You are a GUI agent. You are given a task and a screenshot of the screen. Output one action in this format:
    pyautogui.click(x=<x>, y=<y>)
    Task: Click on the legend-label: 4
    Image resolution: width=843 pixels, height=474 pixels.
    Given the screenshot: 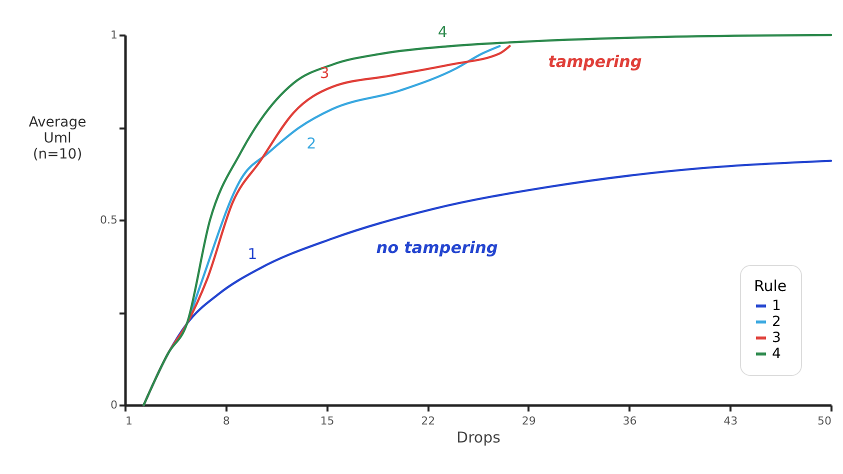 What is the action you would take?
    pyautogui.click(x=776, y=354)
    